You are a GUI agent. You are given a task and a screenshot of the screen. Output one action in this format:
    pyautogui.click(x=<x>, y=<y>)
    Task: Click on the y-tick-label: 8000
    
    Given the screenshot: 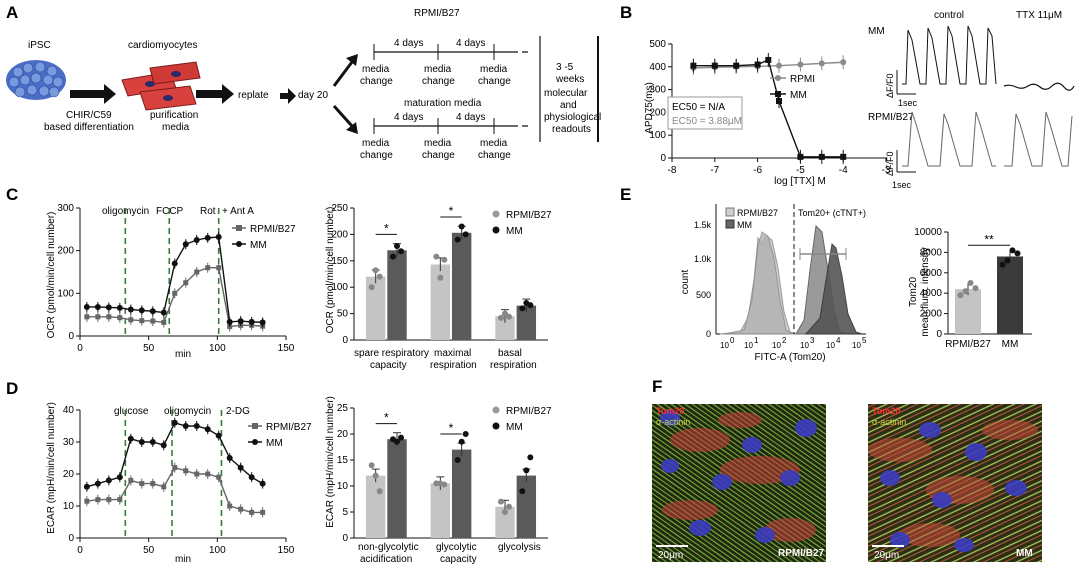 What is the action you would take?
    pyautogui.click(x=931, y=252)
    